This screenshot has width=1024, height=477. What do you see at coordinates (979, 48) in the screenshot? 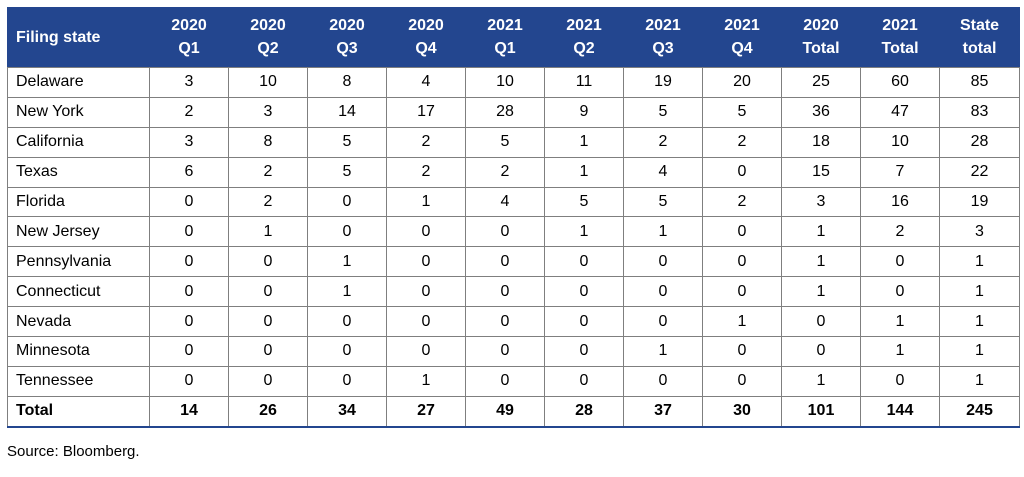
I see `header-line-2: total` at bounding box center [979, 48].